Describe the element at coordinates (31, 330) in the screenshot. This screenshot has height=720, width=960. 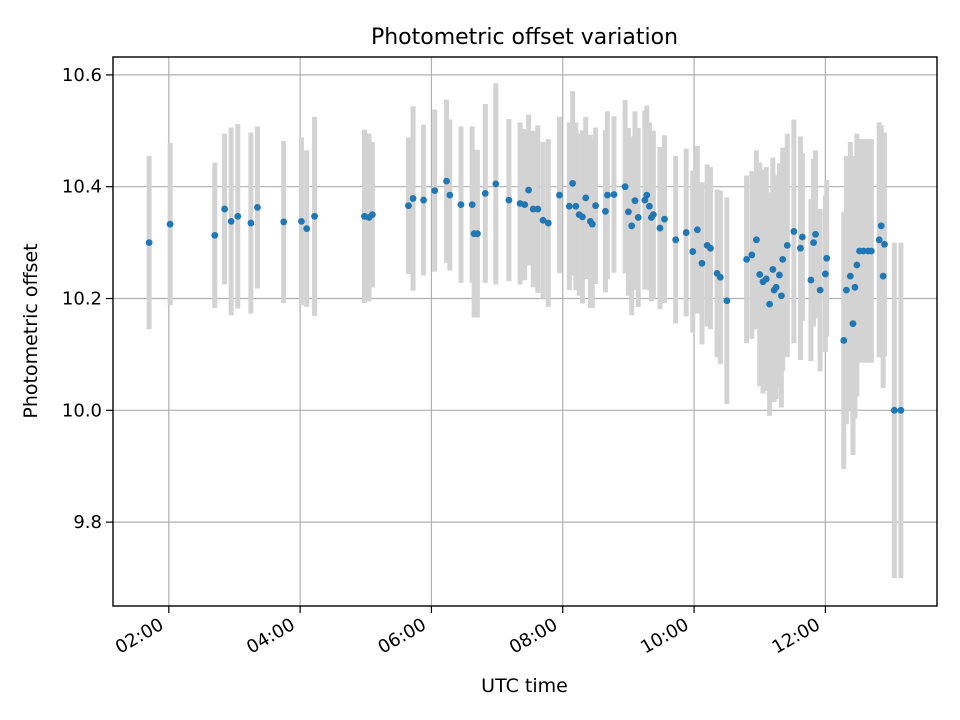
I see `y-axis-label: Photometric offset` at that location.